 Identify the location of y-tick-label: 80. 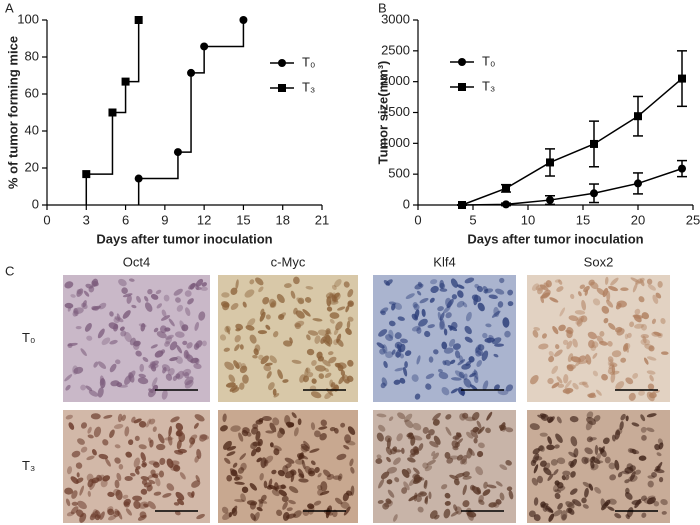
(32, 55).